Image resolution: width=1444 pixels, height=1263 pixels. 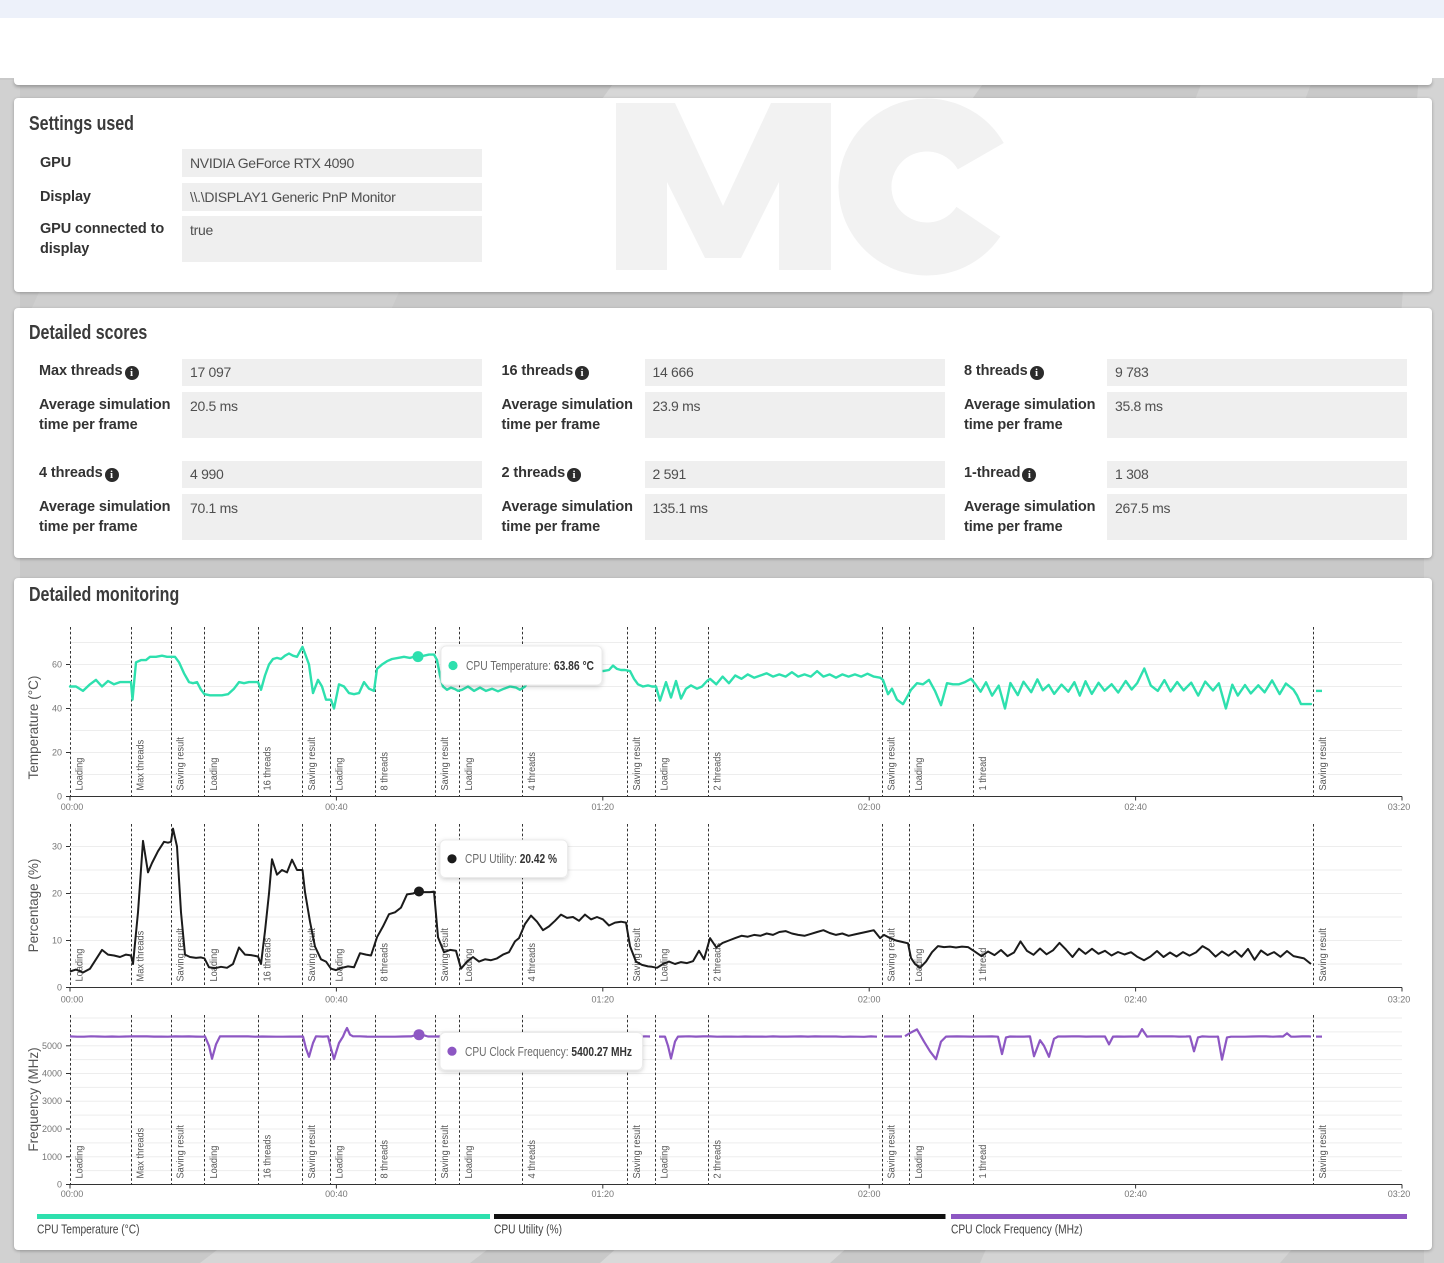 What do you see at coordinates (528, 1230) in the screenshot?
I see `svg-text: CPU Utility (%)` at bounding box center [528, 1230].